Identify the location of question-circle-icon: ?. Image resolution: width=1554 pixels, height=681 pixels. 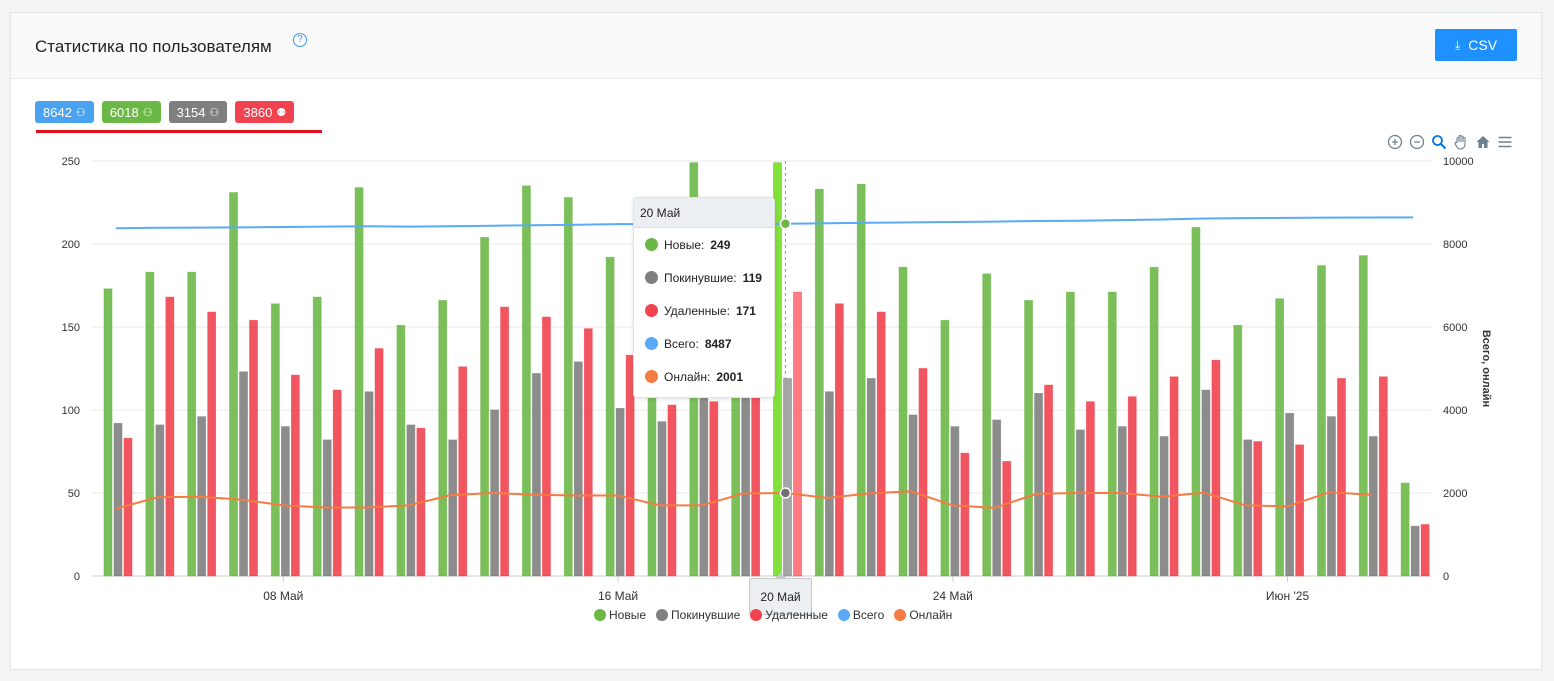
(300, 40).